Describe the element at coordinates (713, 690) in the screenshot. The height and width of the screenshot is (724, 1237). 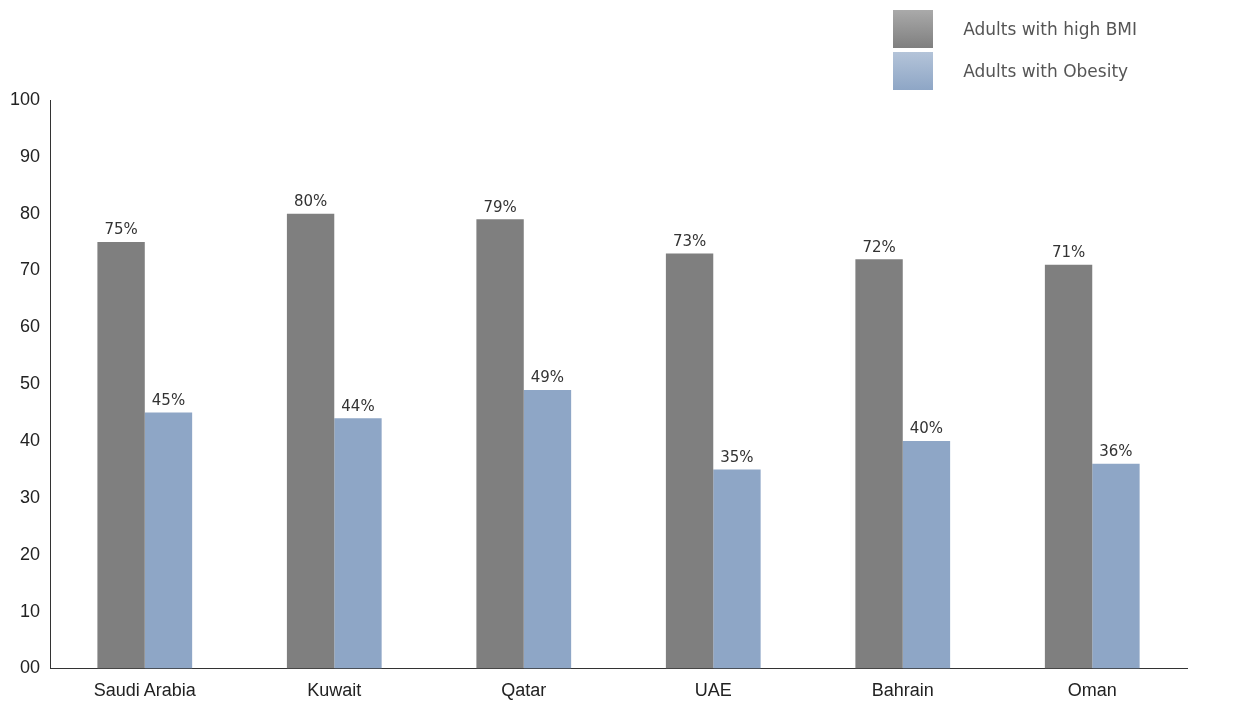
I see `x-tick-label: UAE` at that location.